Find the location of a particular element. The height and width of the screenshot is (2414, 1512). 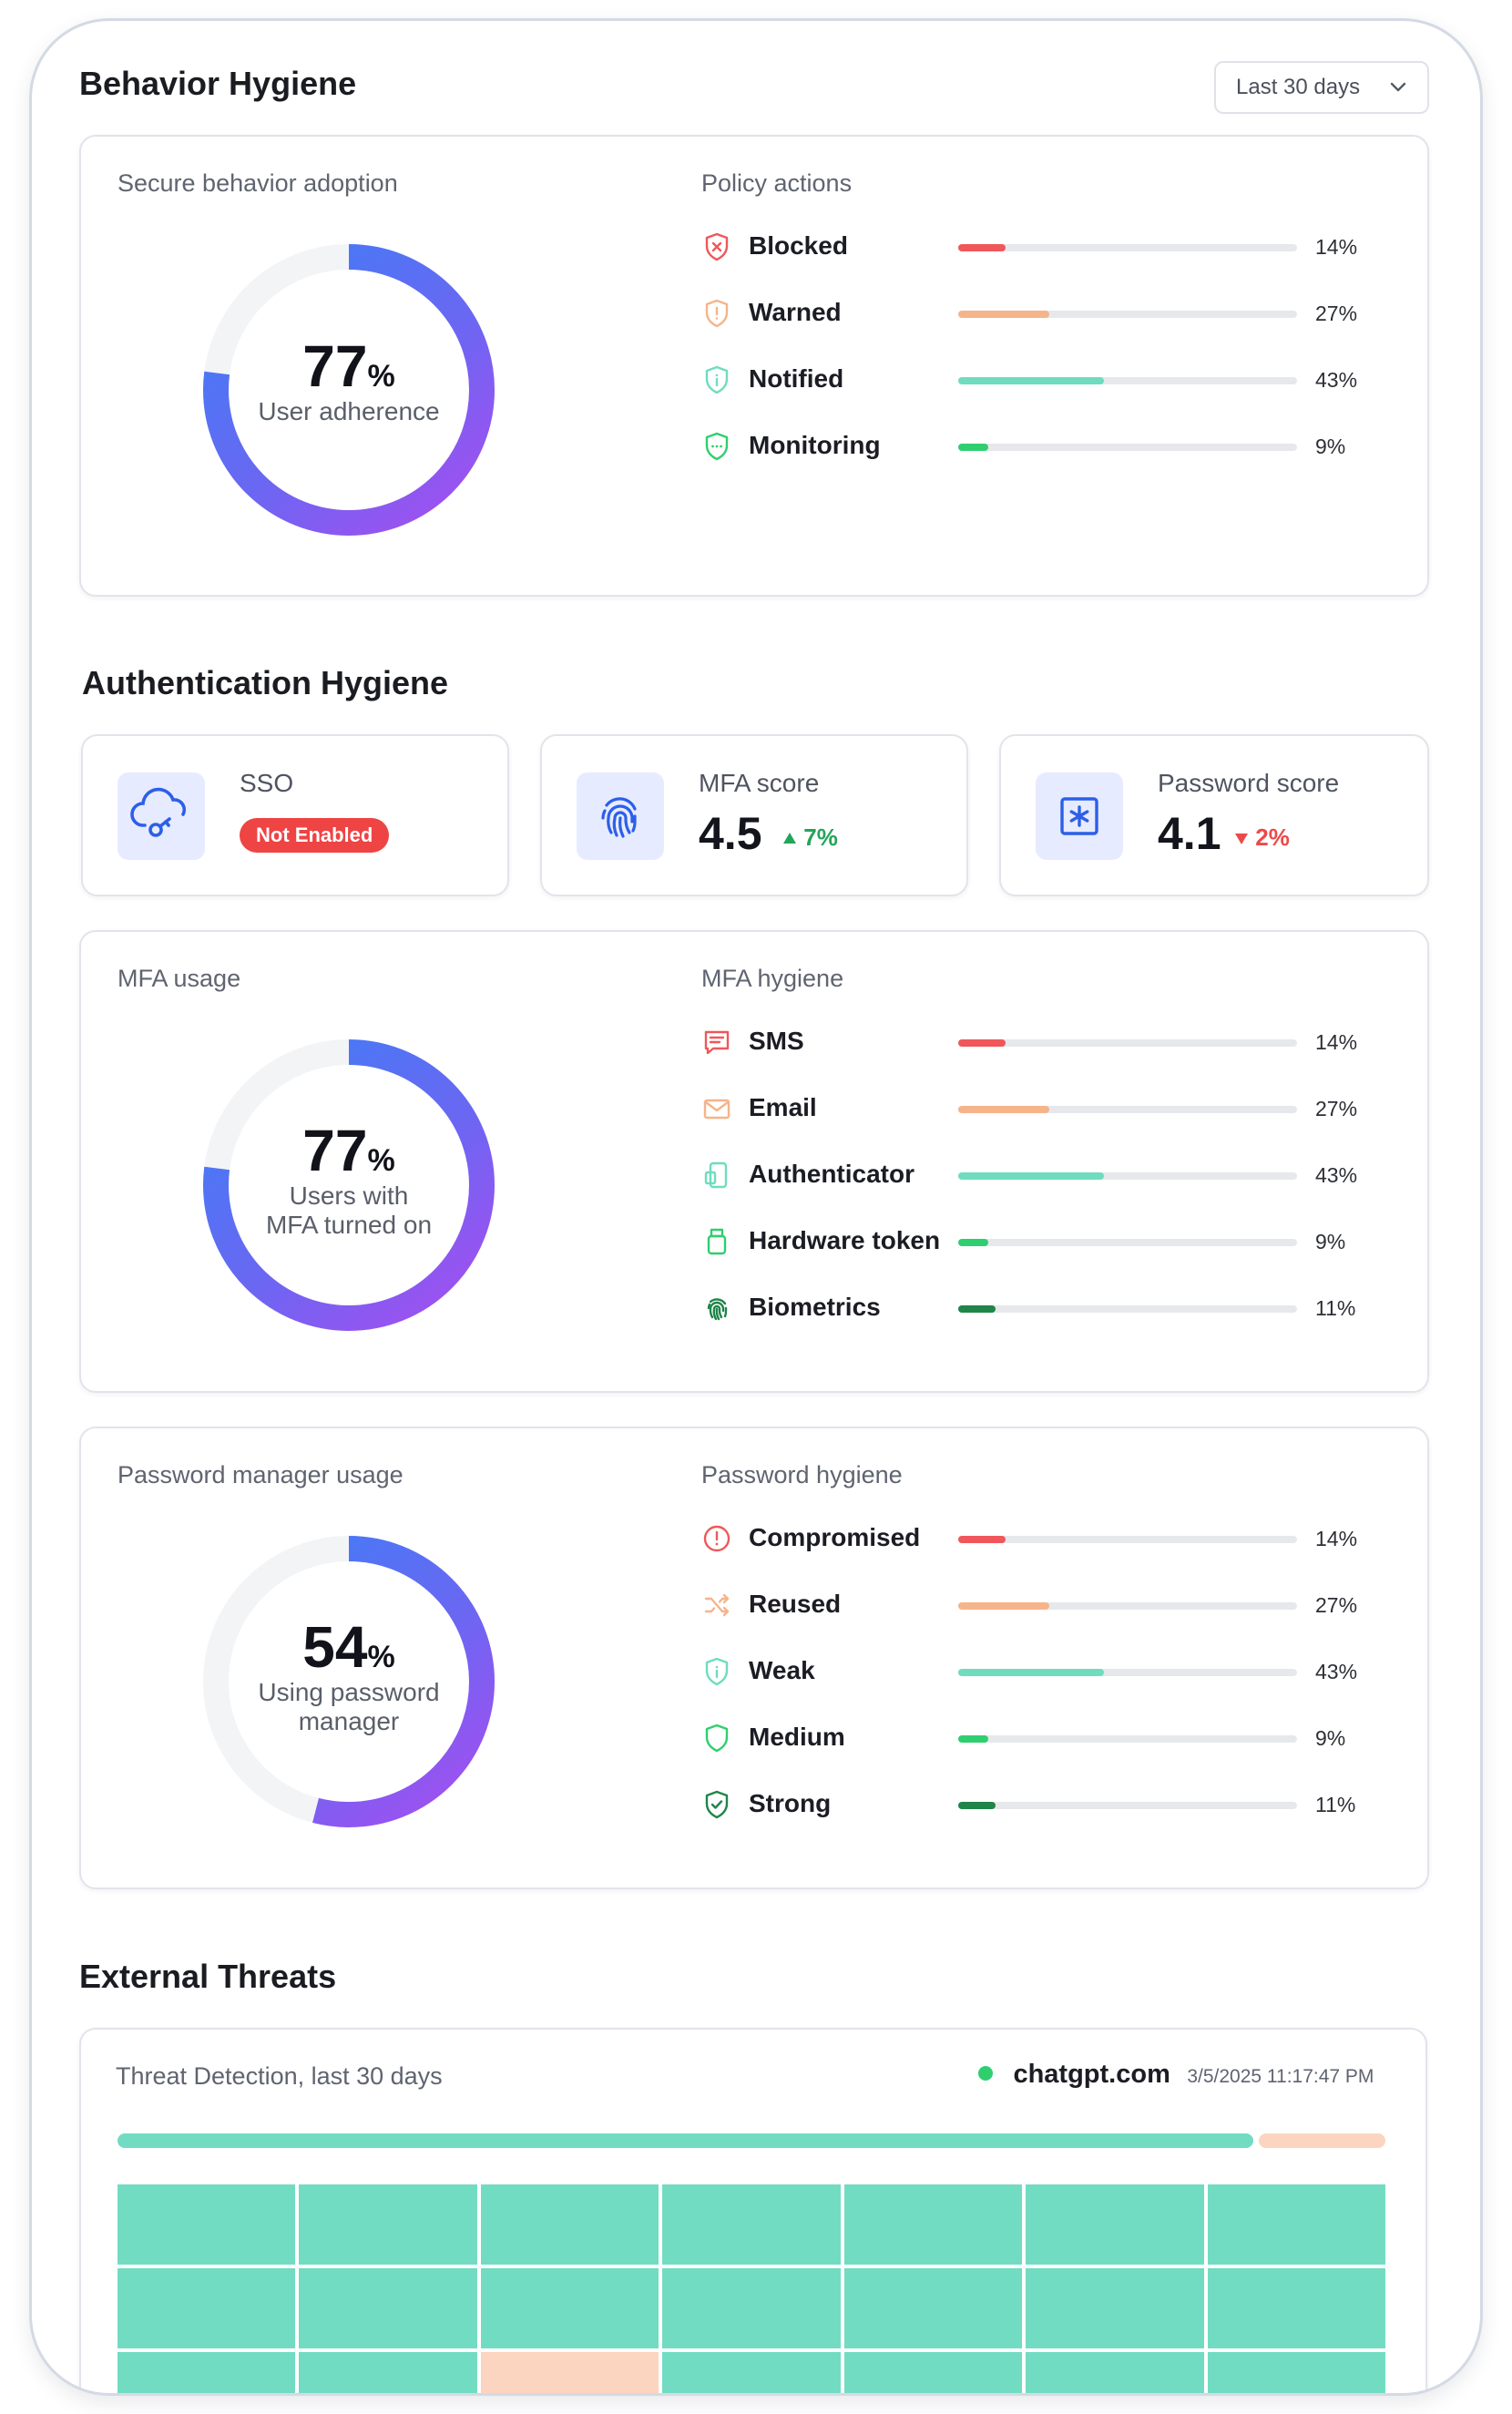

policy-item-percentage: 27% is located at coordinates (1337, 313).